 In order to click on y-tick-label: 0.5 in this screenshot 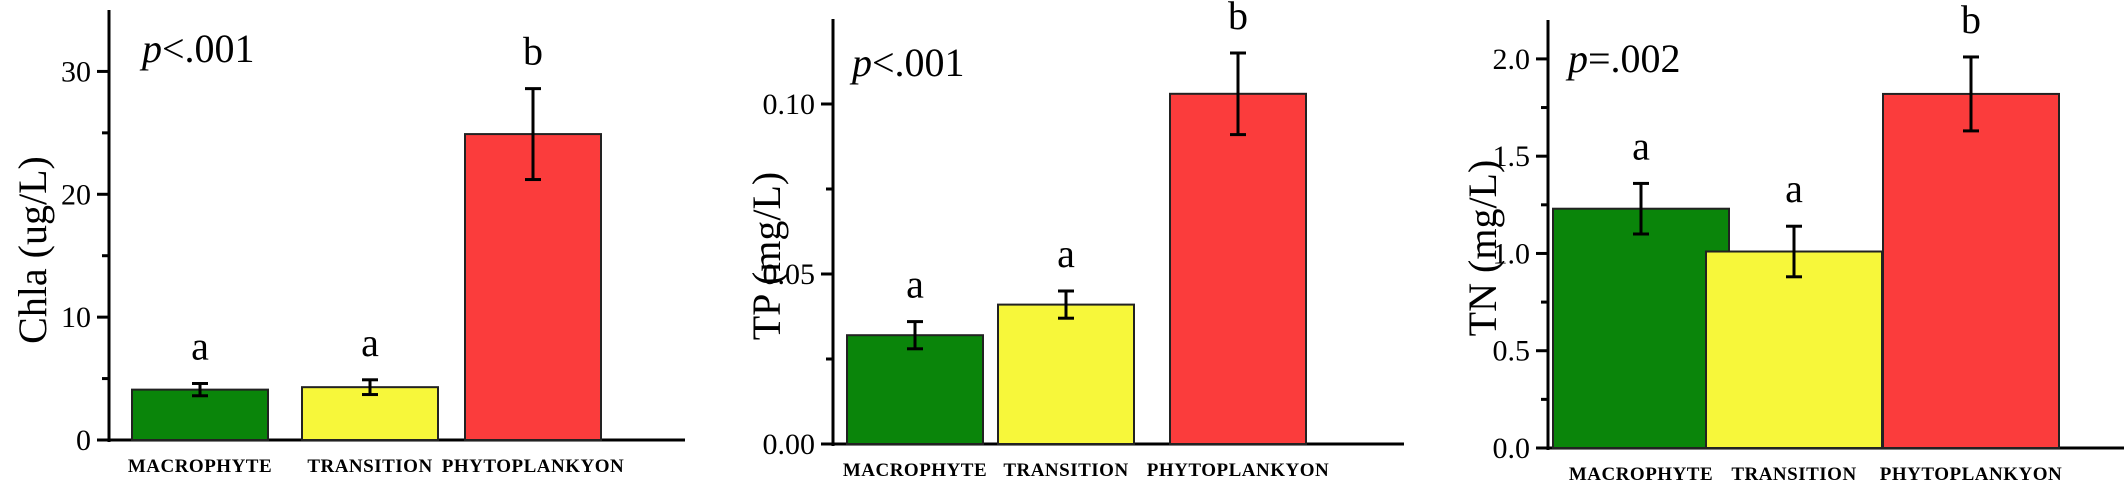, I will do `click(1512, 351)`.